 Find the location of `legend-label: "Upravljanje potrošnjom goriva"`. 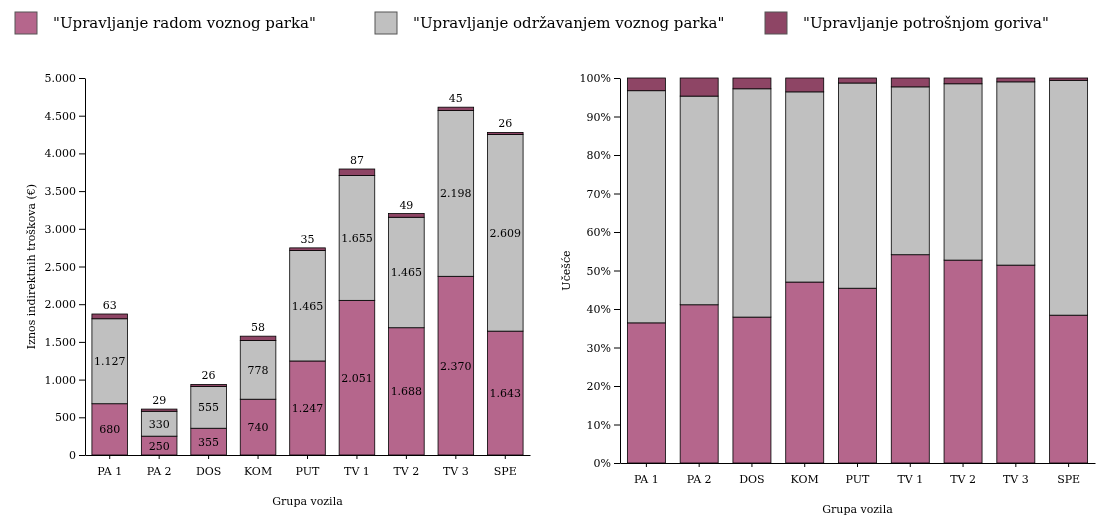

legend-label: "Upravljanje potrošnjom goriva" is located at coordinates (926, 23).